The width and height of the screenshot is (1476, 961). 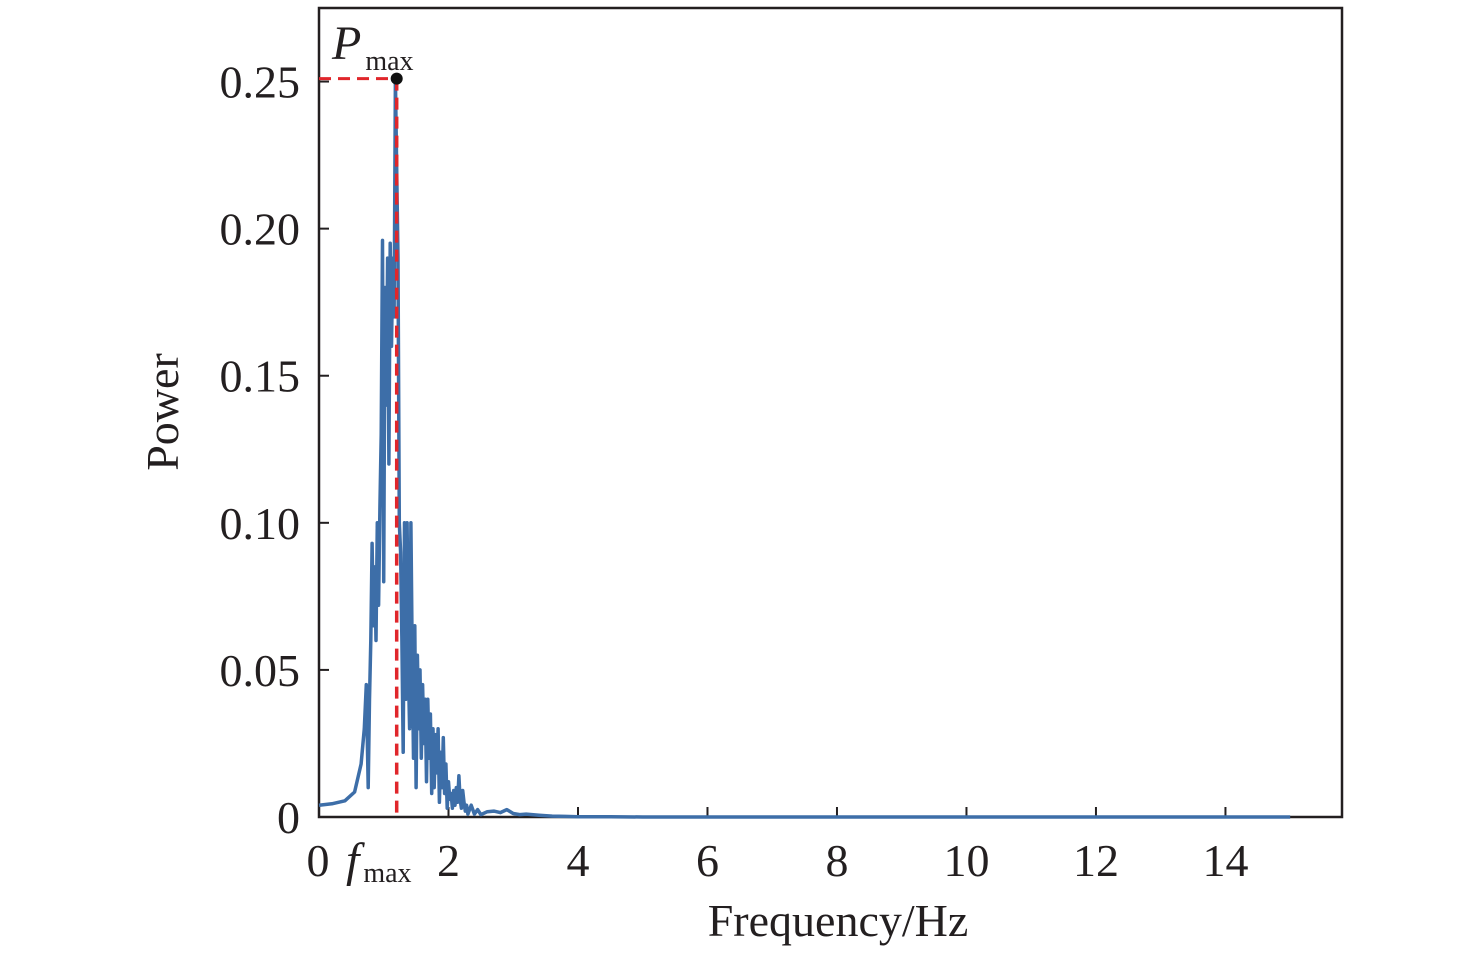 What do you see at coordinates (1225, 860) in the screenshot?
I see `x-tick-label: 14` at bounding box center [1225, 860].